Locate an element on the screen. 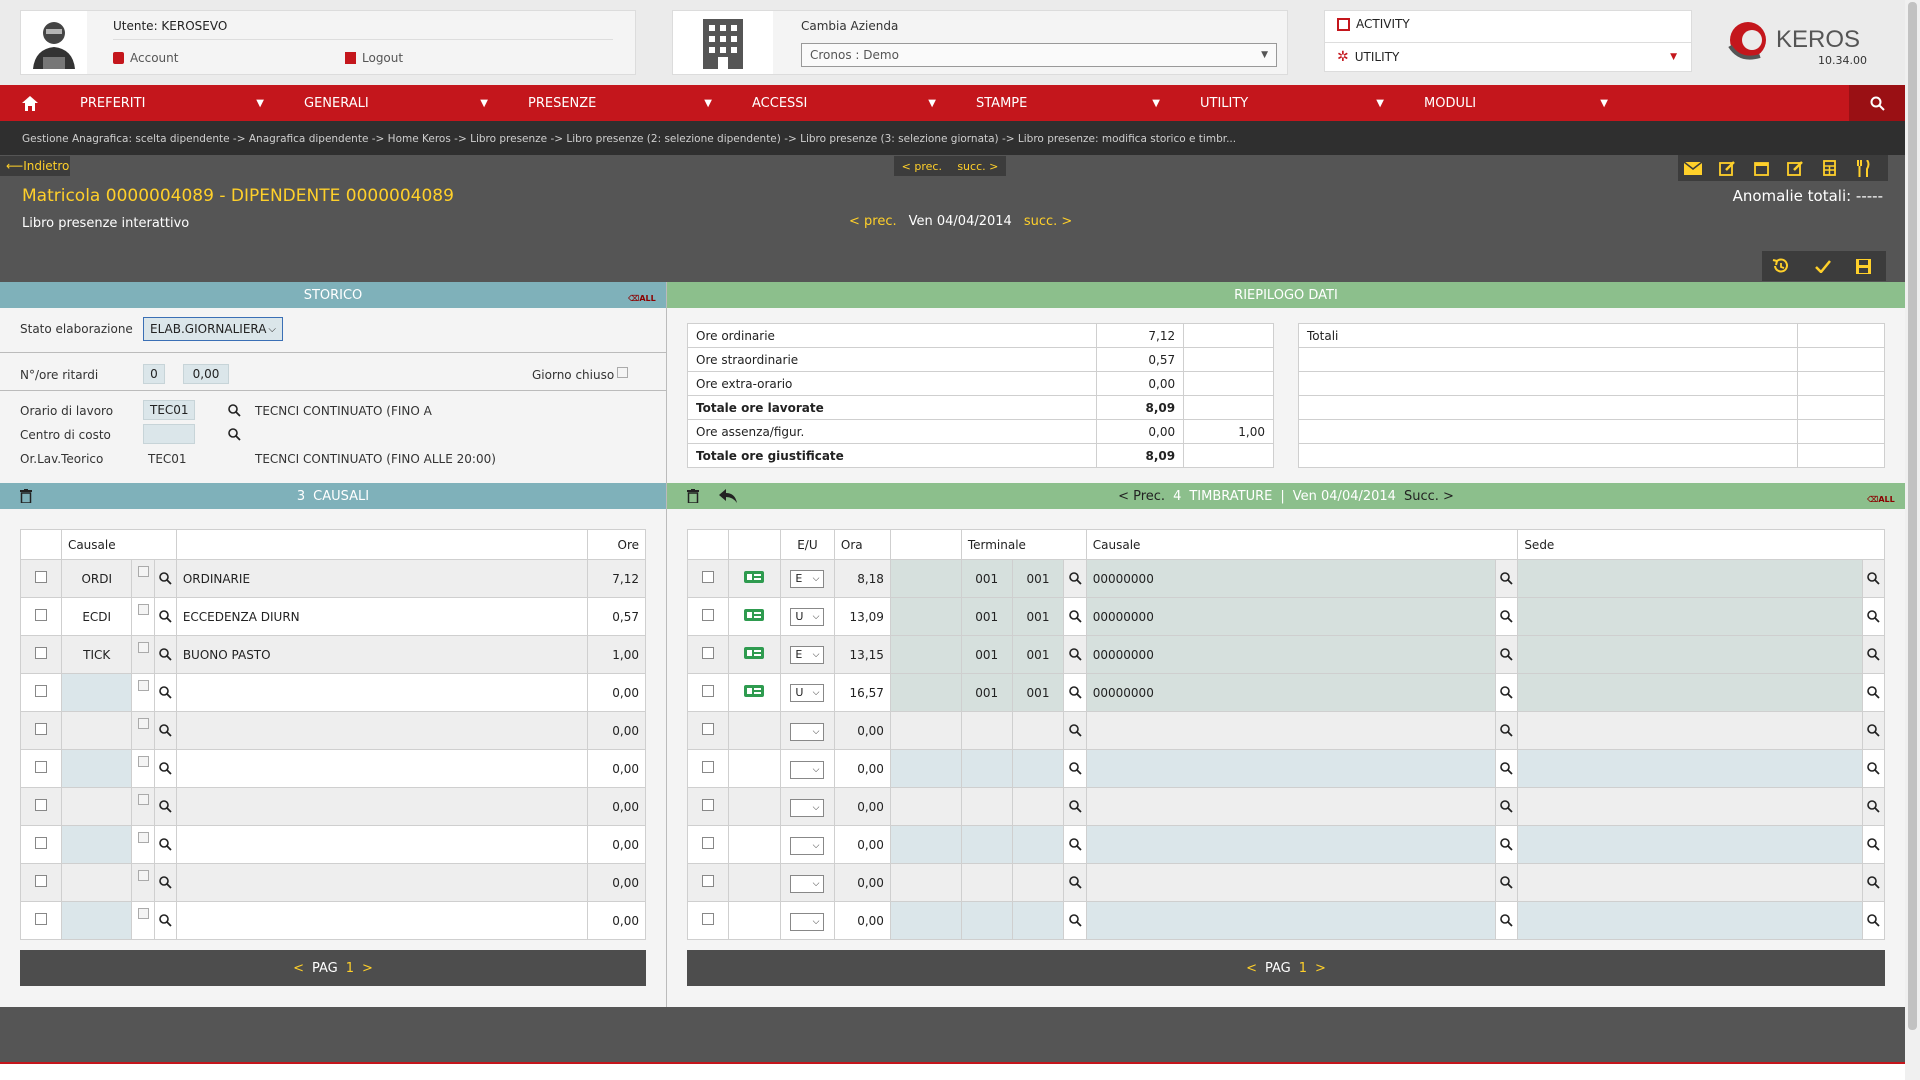  menu-preferiti: PREFERITI ▼ is located at coordinates (172, 103).